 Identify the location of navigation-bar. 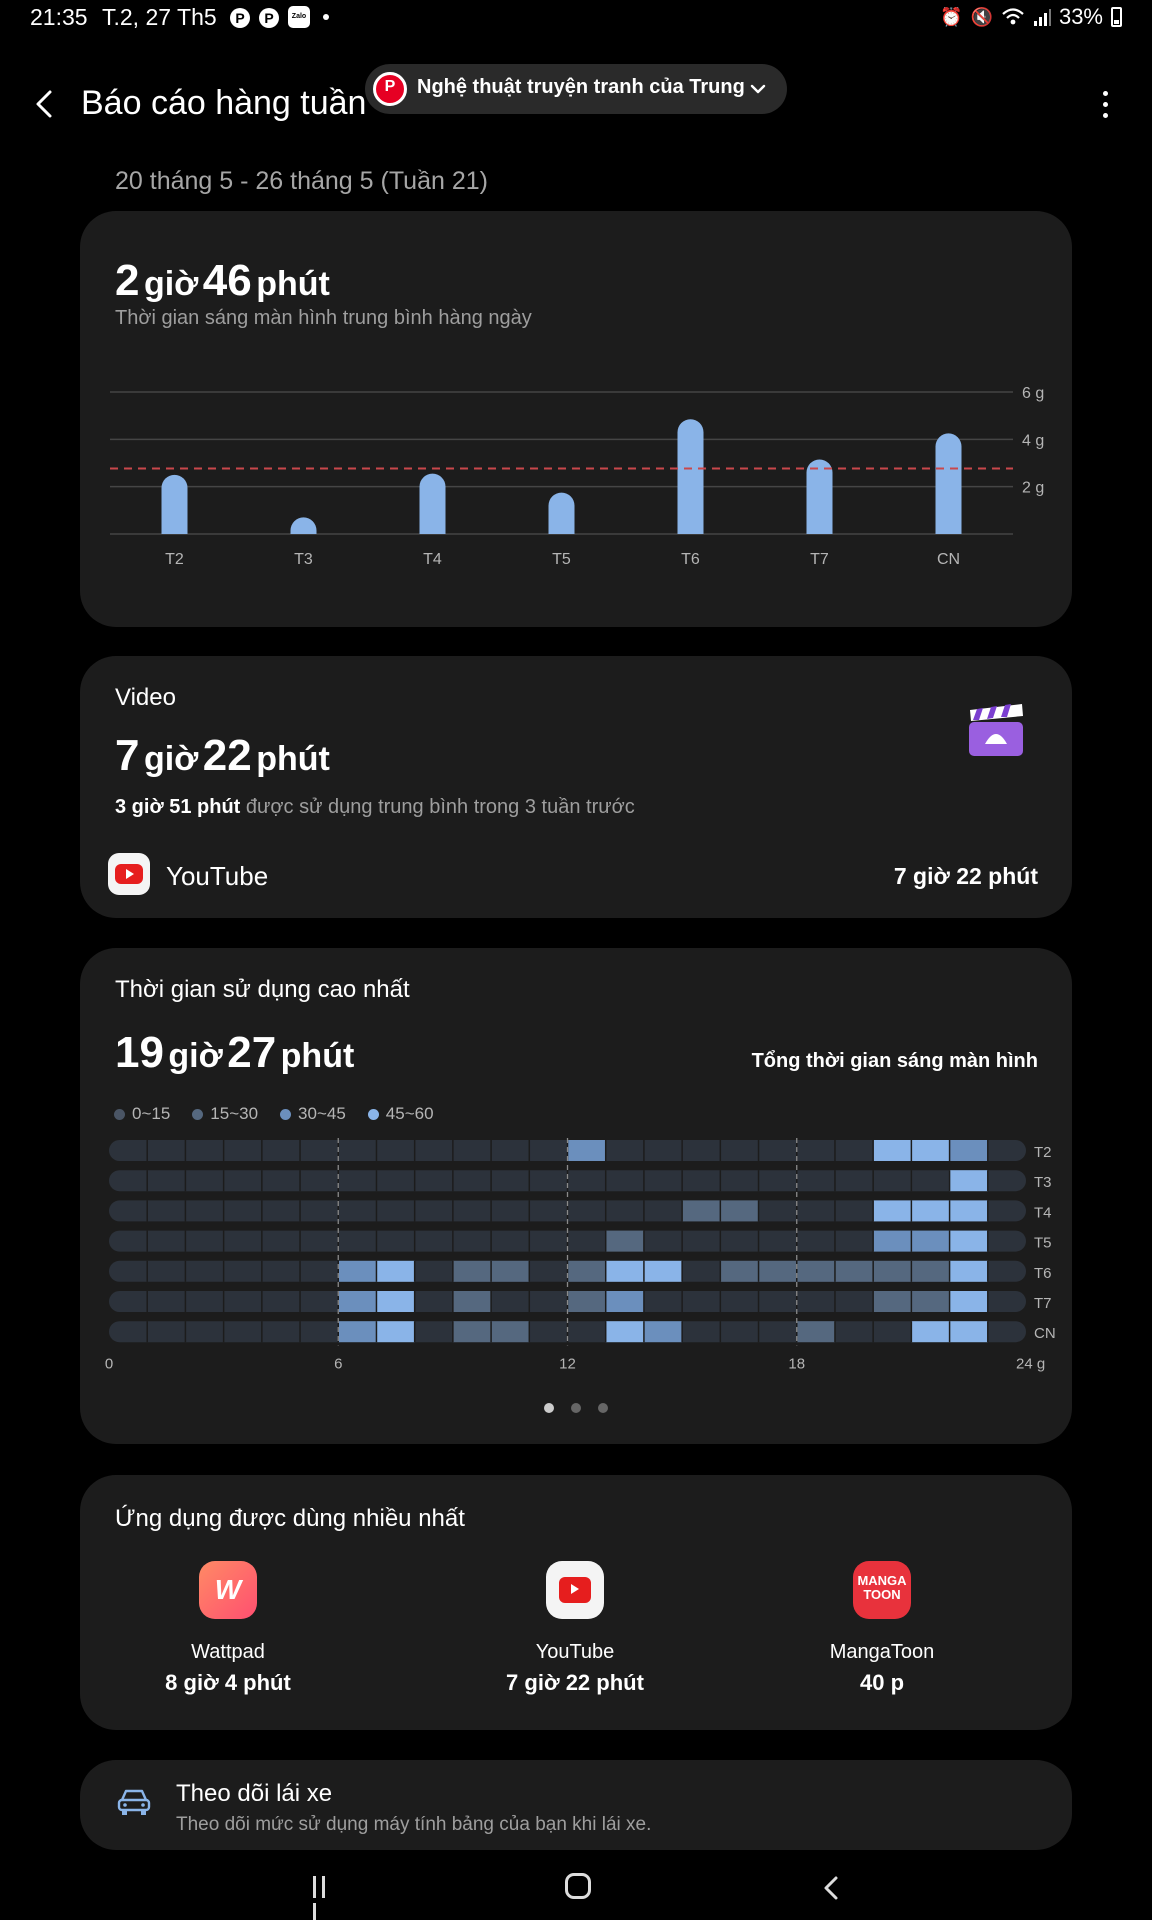
(576, 1890).